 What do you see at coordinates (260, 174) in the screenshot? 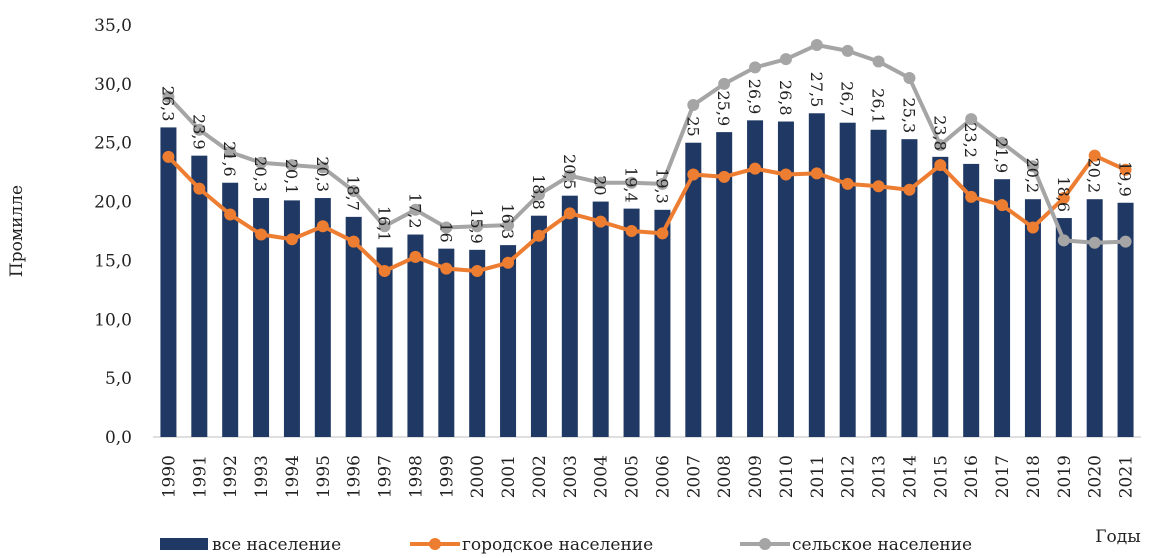
I see `value-label: 20,3` at bounding box center [260, 174].